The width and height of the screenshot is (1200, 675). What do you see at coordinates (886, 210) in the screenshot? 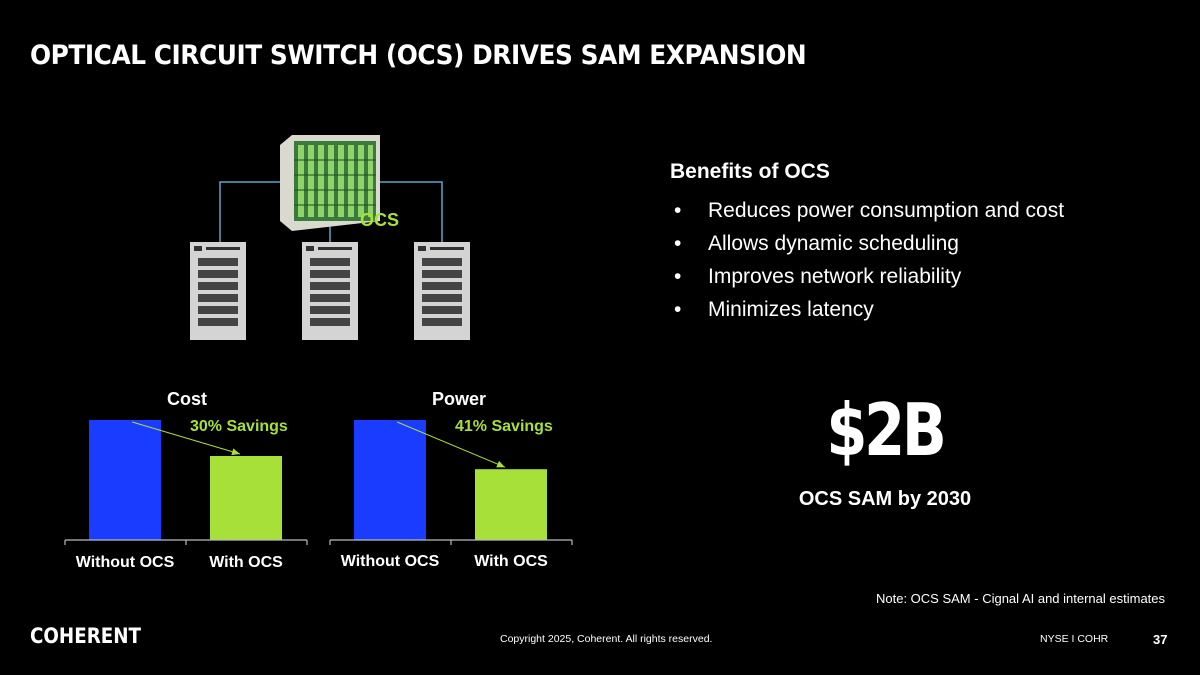
I see `benefit-text: Reduces power consumption and cost` at bounding box center [886, 210].